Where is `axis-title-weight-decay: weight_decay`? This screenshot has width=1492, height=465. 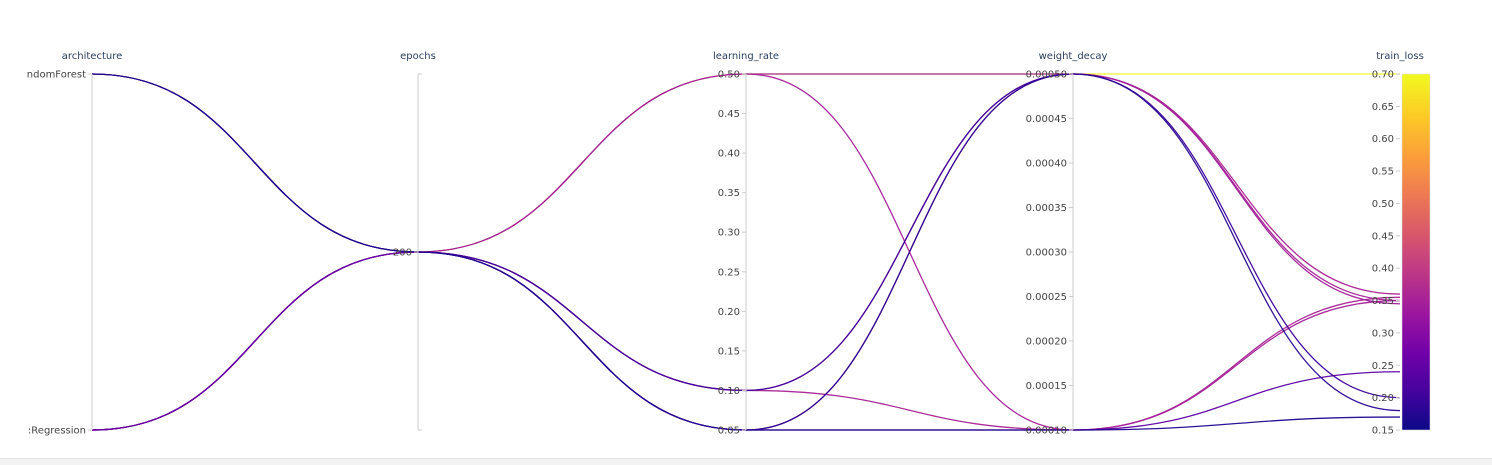
axis-title-weight-decay: weight_decay is located at coordinates (1073, 56).